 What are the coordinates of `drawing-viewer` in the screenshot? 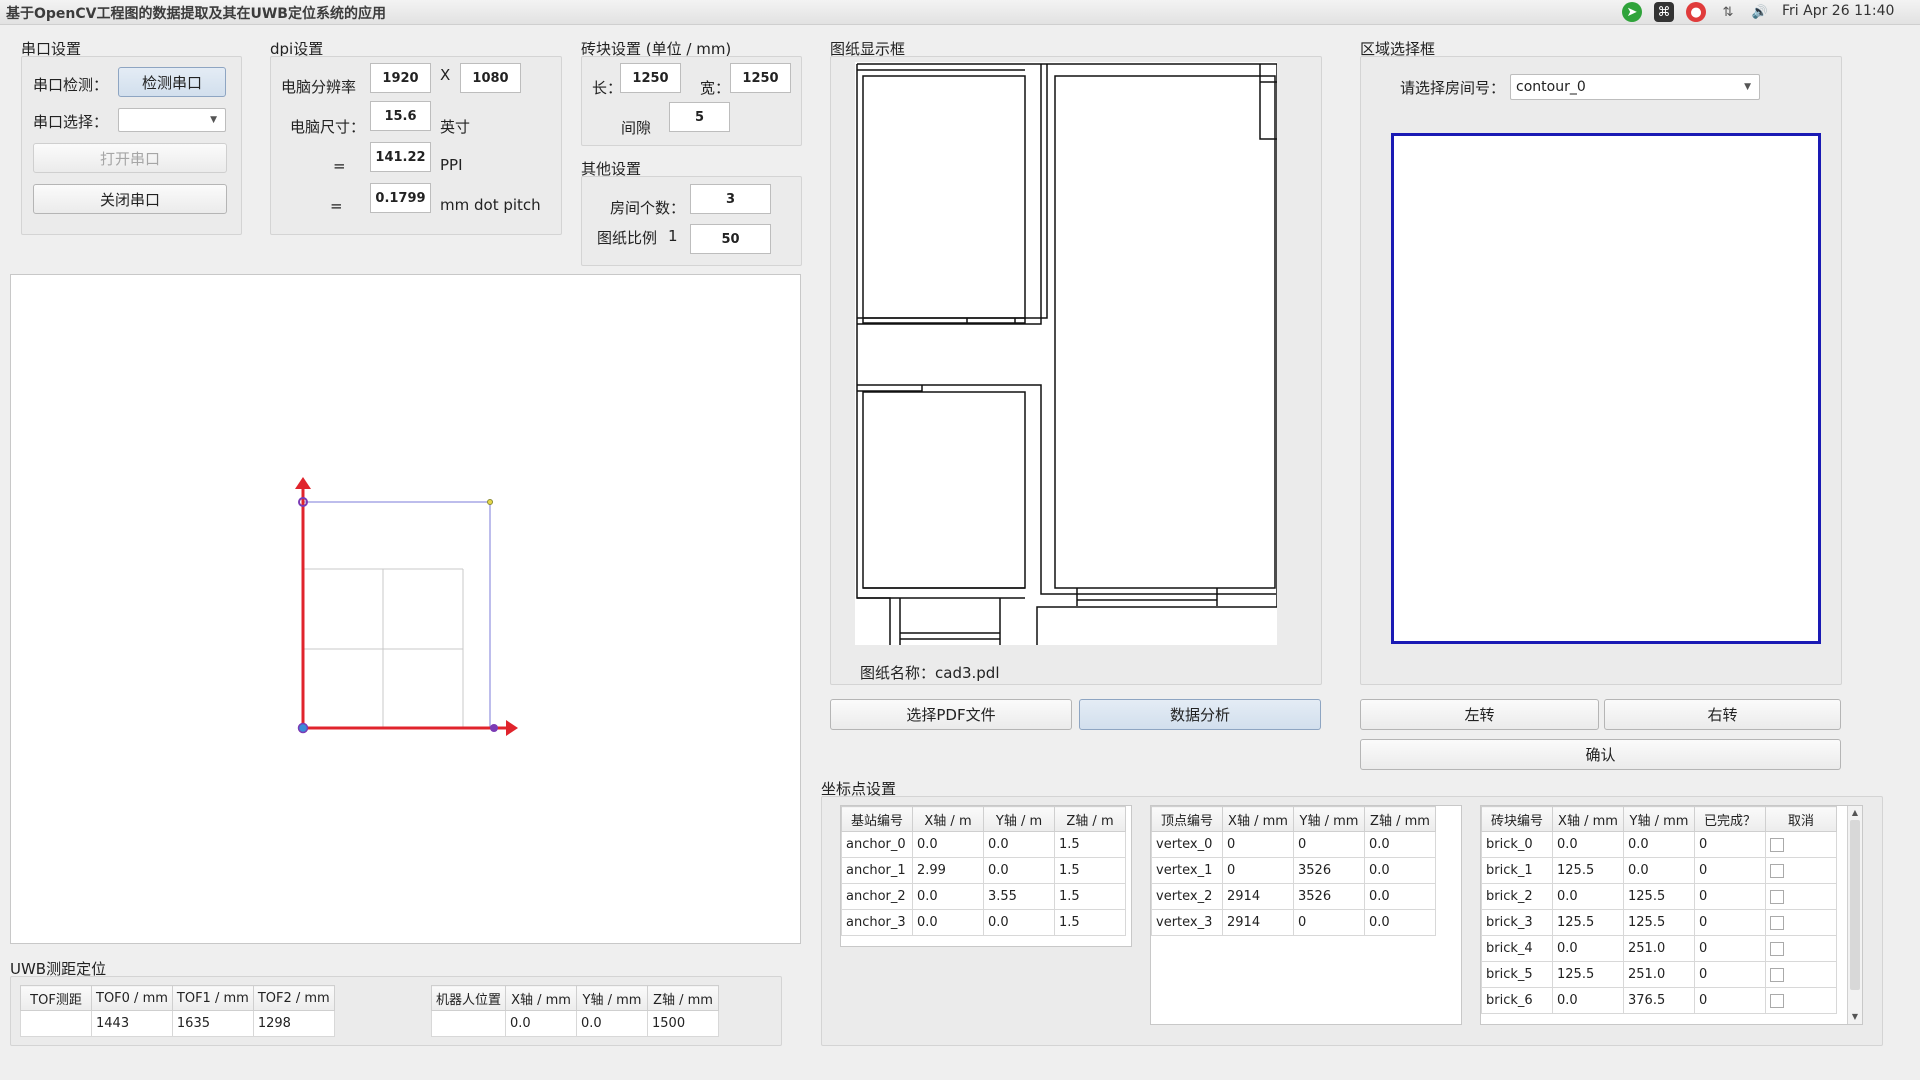 It's located at (1066, 353).